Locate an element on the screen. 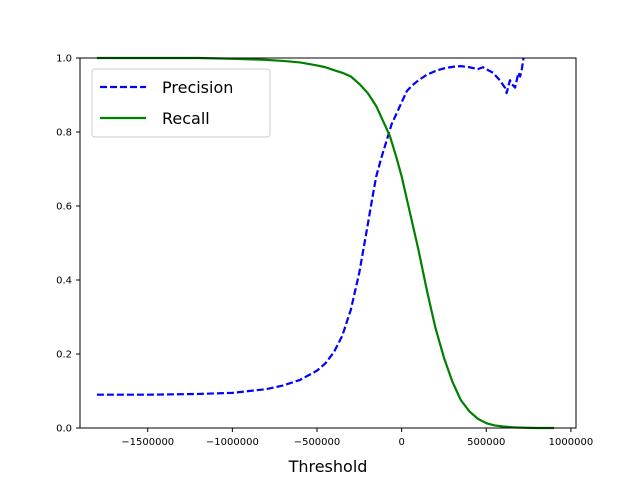  y-tick-label: 0.0 is located at coordinates (64, 429).